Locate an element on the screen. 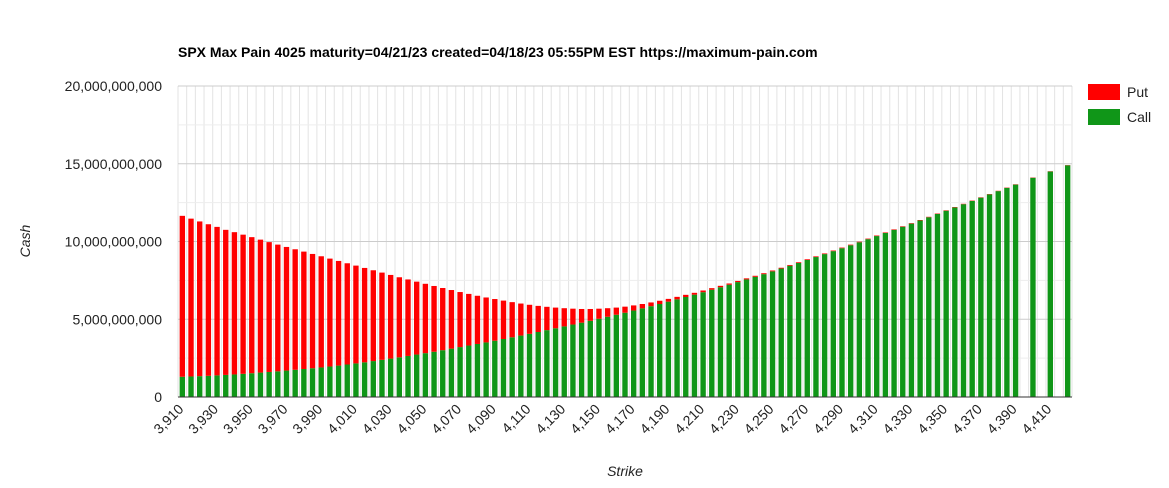 The image size is (1169, 488). x-tick-label: 4,050 is located at coordinates (411, 419).